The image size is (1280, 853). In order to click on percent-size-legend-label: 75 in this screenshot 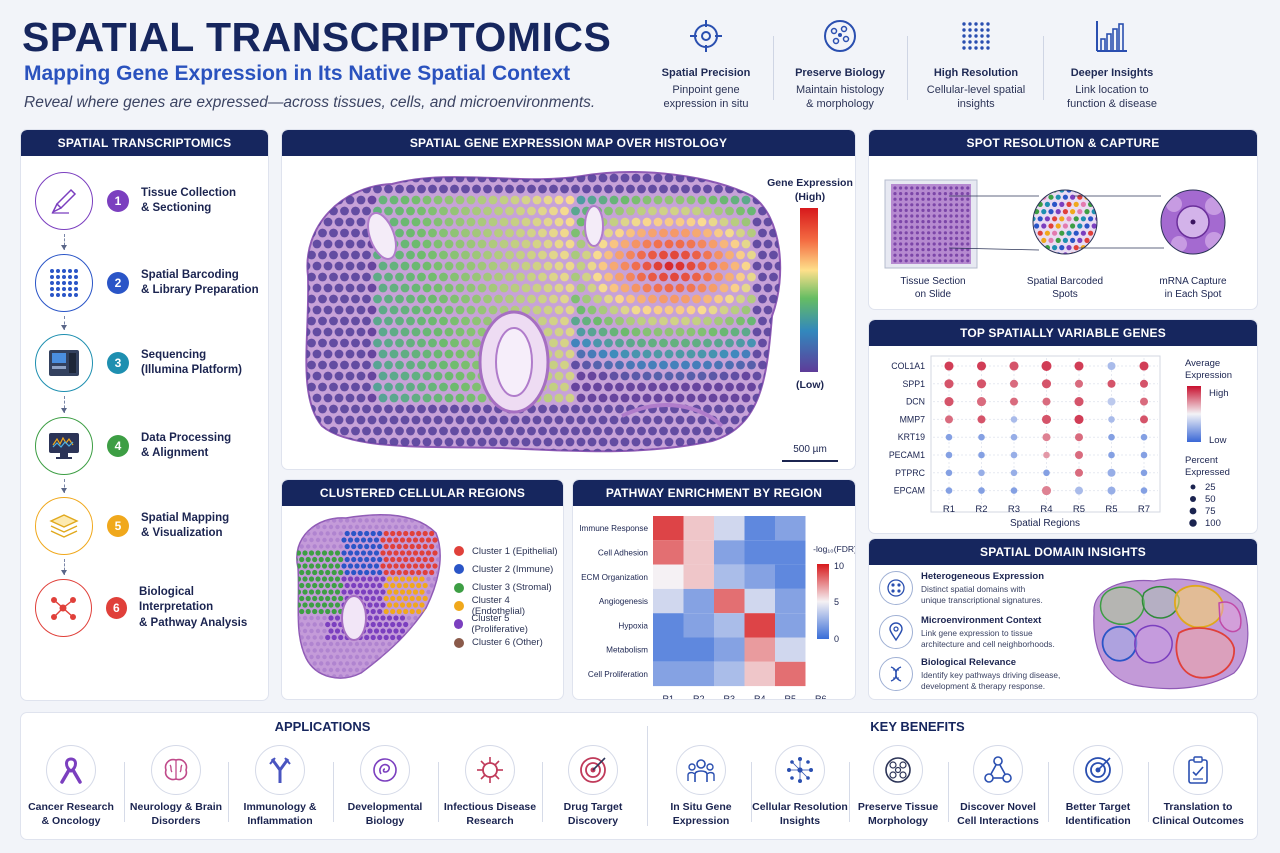, I will do `click(1210, 511)`.